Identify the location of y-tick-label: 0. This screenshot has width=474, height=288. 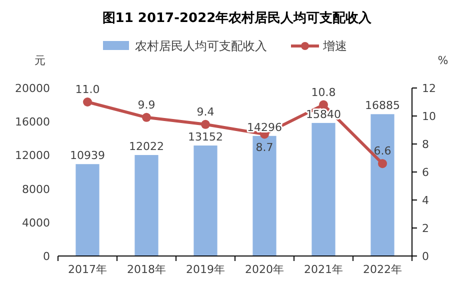
(46, 256).